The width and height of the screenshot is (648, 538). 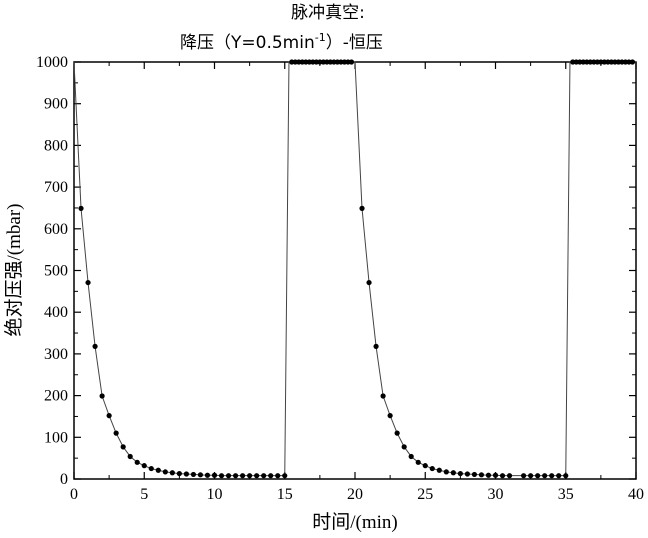 I want to click on chart-subtitle-superscript: -1, so click(x=320, y=37).